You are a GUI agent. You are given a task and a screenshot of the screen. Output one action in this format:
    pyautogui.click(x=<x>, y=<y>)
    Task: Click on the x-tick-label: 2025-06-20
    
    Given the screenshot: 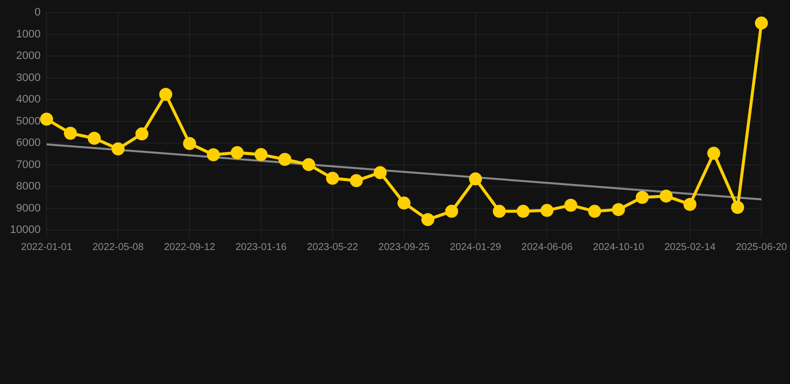 What is the action you would take?
    pyautogui.click(x=762, y=247)
    